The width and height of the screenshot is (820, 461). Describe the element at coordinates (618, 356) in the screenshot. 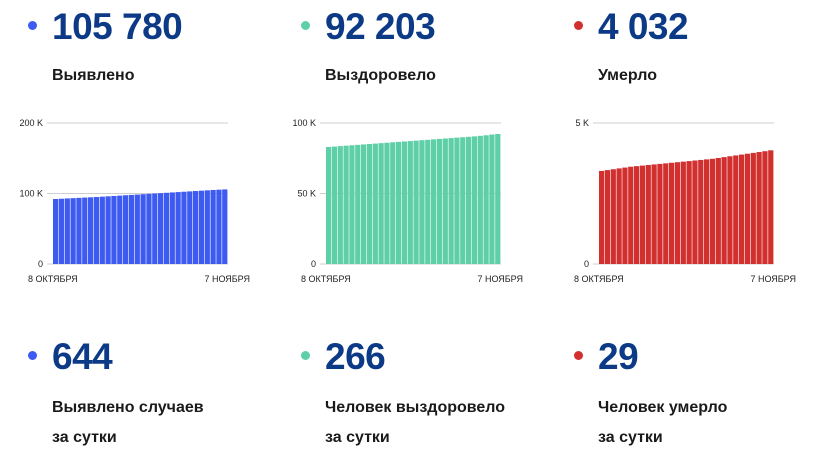

I see `deaths-daily-value: 29` at that location.